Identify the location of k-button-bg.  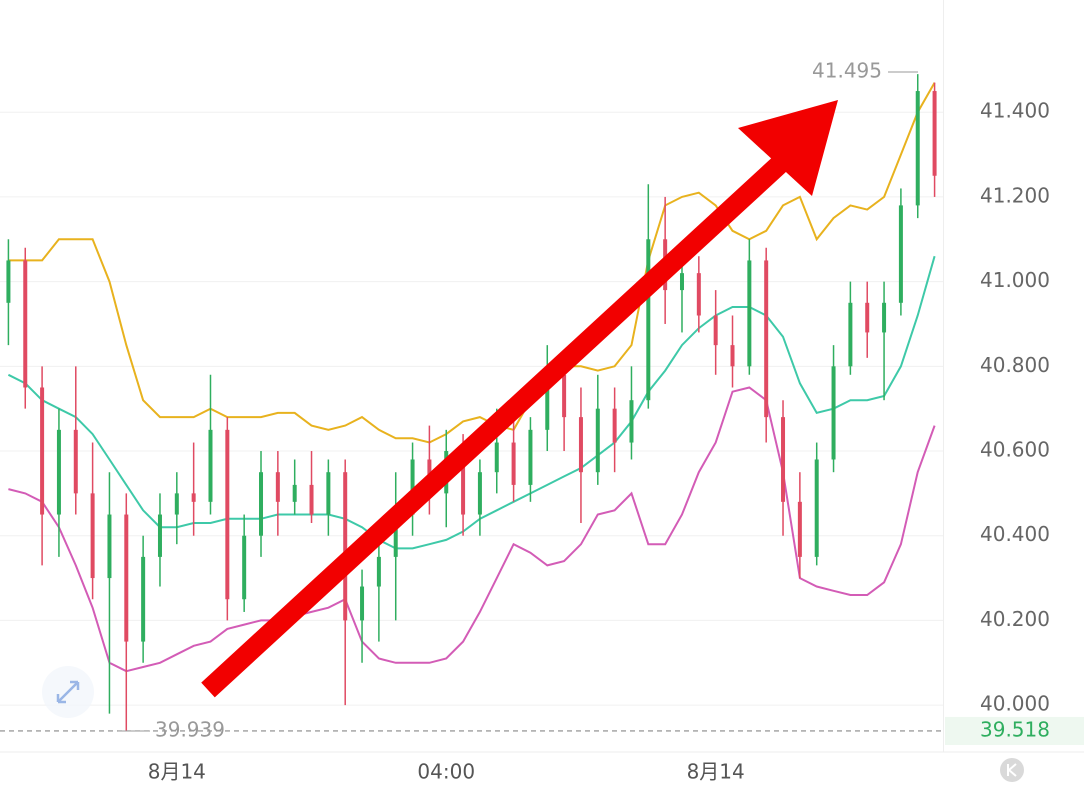
(1012, 770).